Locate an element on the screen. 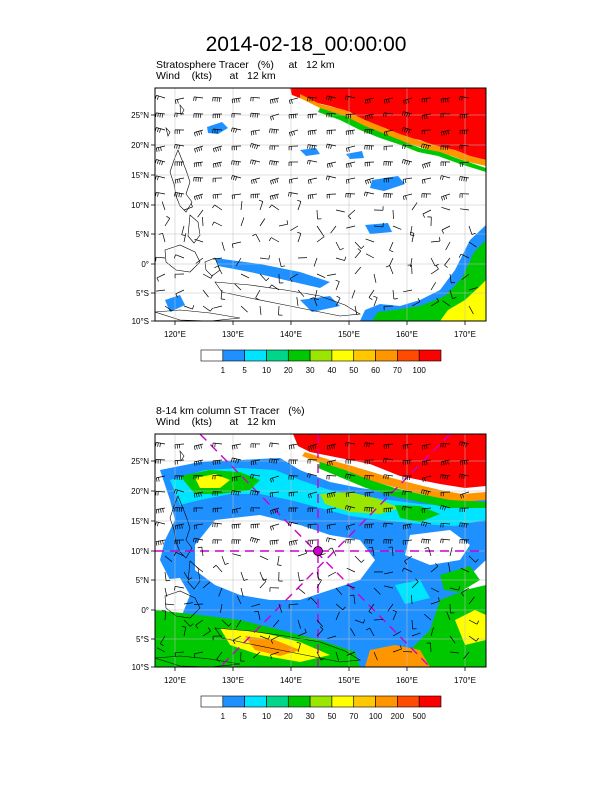 The height and width of the screenshot is (792, 612). panel1-tracer-south-yellow is located at coordinates (463, 300).